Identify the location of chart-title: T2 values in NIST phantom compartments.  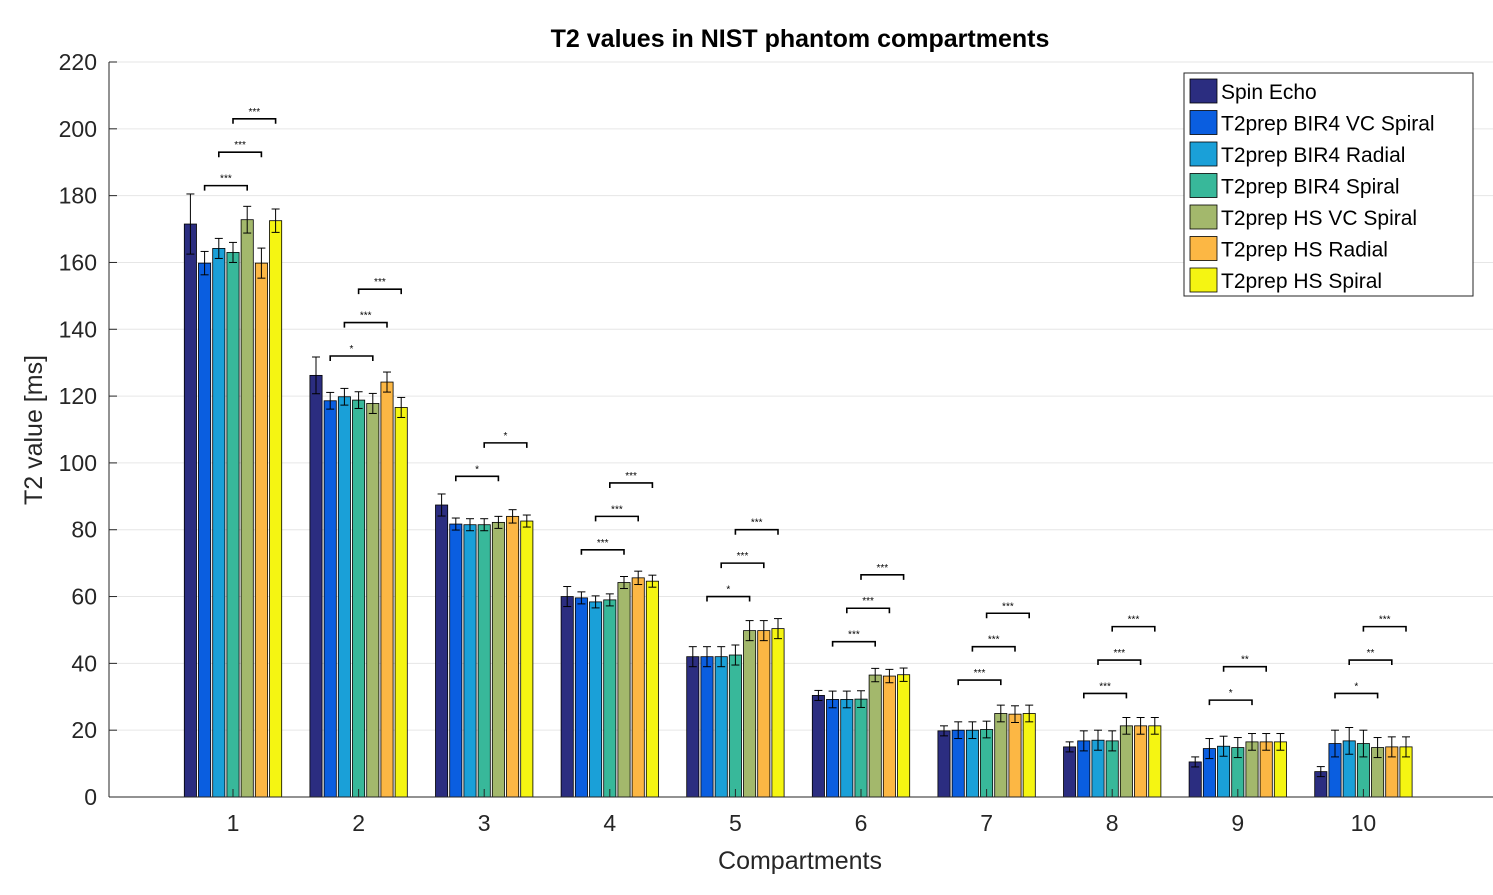
(800, 39).